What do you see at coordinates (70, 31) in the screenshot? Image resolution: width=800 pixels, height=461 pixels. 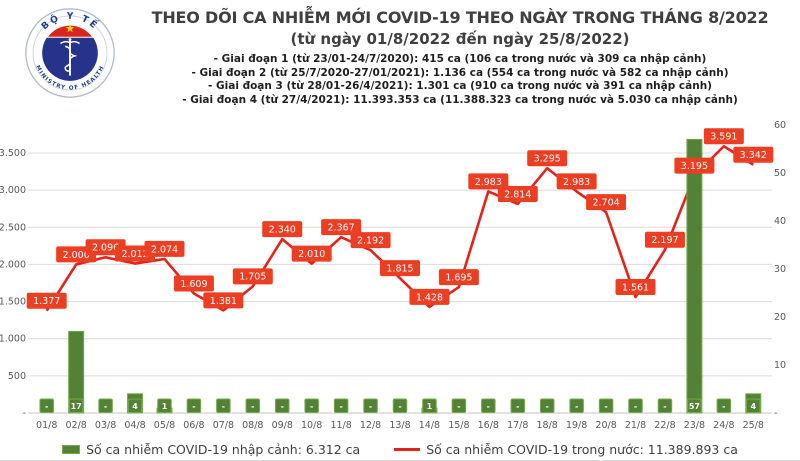 I see `logo-red-cap` at bounding box center [70, 31].